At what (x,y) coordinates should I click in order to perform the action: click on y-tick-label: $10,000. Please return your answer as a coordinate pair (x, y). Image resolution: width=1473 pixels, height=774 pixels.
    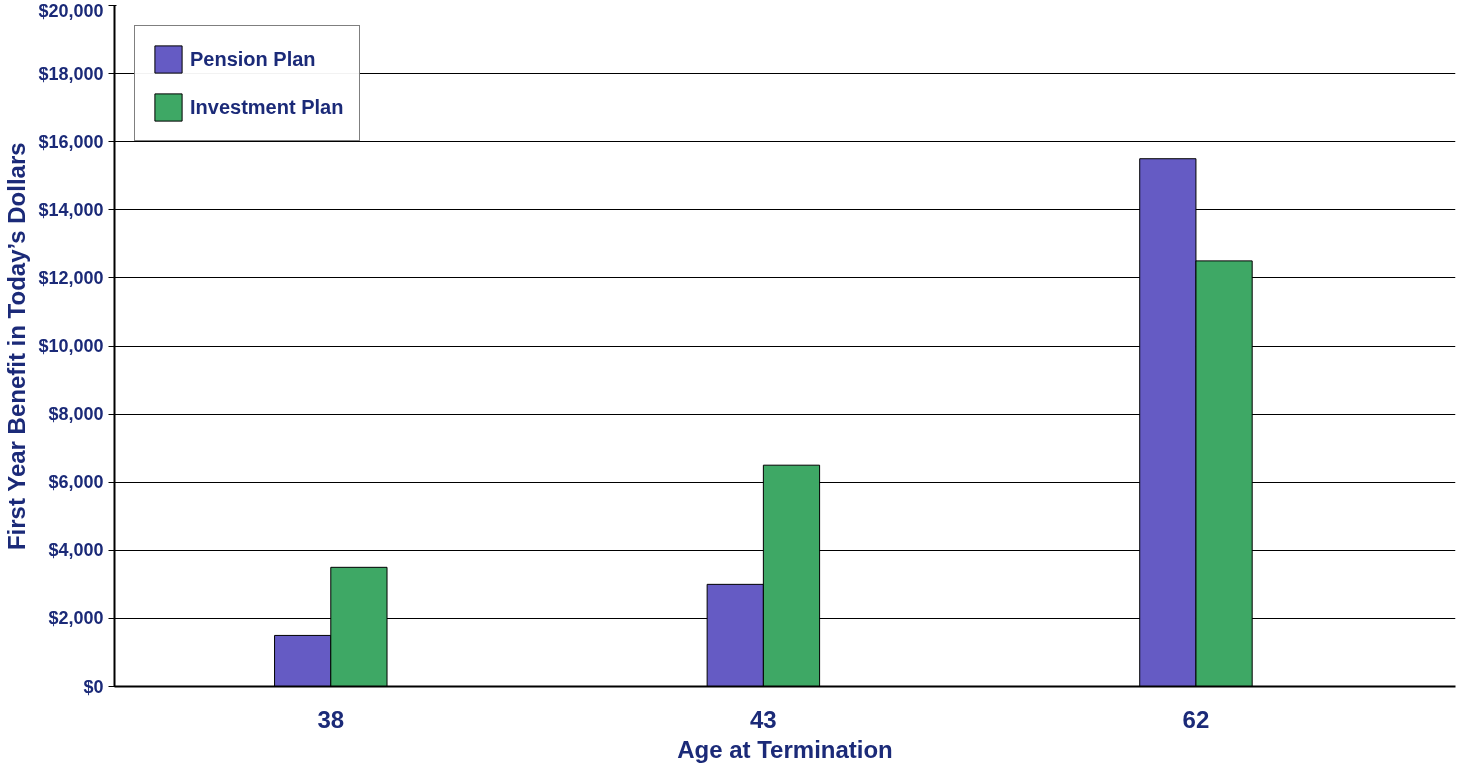
    Looking at the image, I should click on (71, 346).